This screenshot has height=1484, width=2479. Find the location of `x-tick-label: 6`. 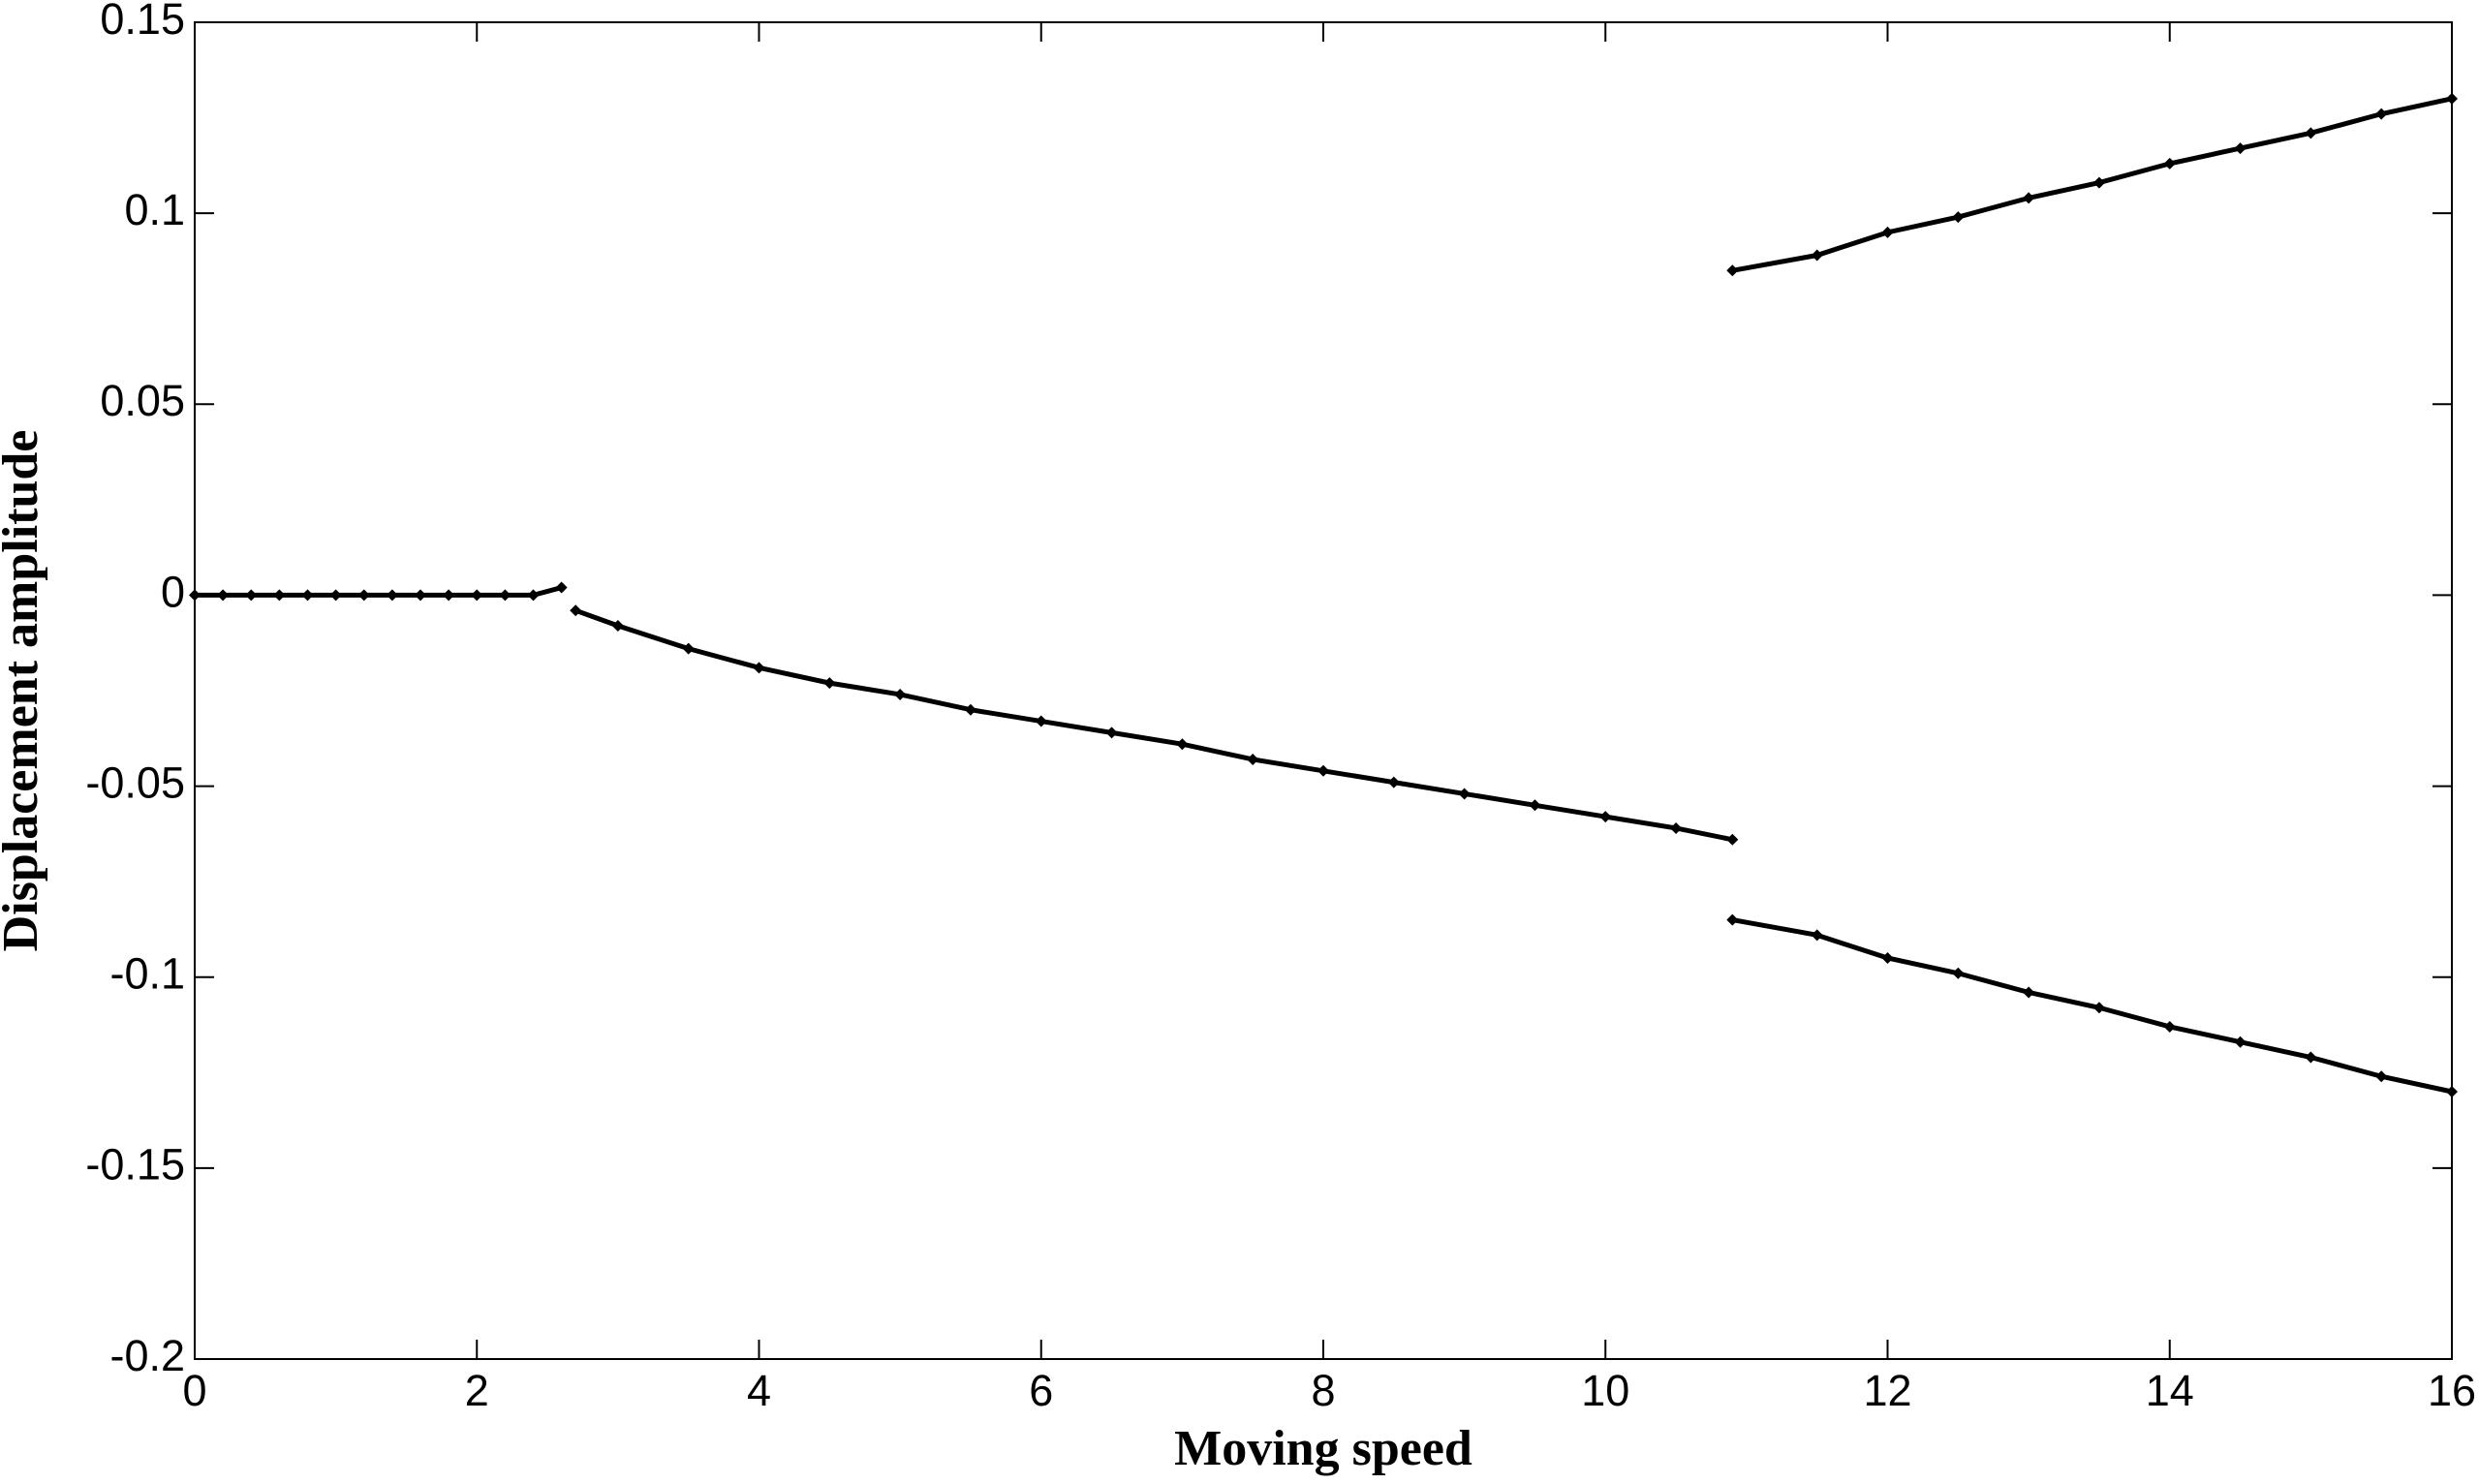

x-tick-label: 6 is located at coordinates (1041, 1390).